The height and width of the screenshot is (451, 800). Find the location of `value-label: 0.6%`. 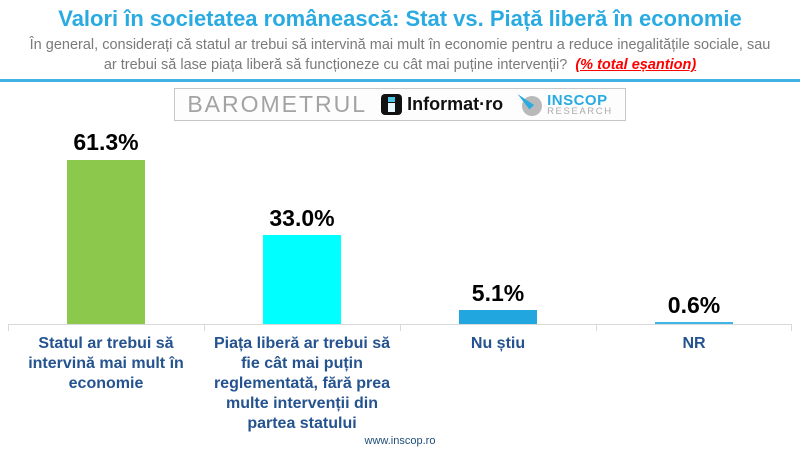

value-label: 0.6% is located at coordinates (694, 304).